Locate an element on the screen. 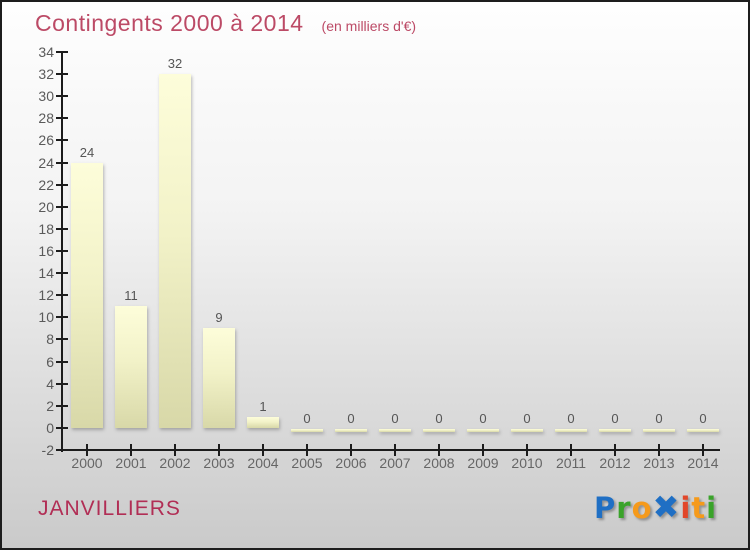 The height and width of the screenshot is (550, 750). logo-letter: t is located at coordinates (699, 508).